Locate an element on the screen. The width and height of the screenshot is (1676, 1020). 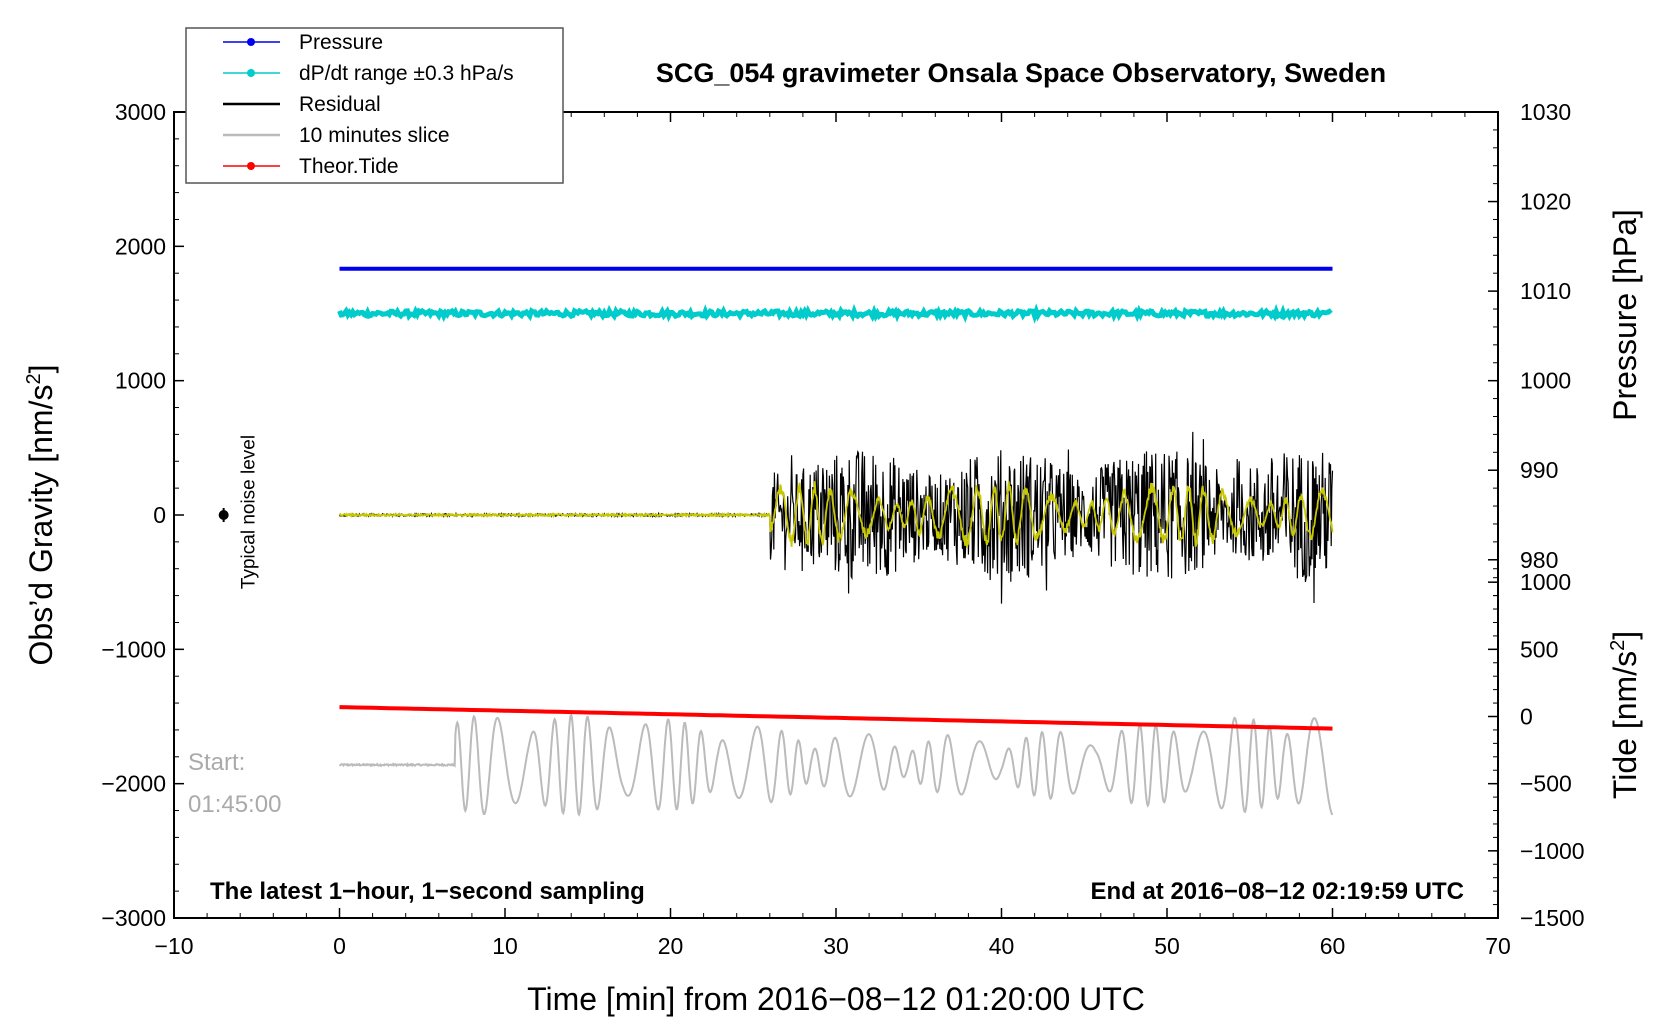
pressure-axis-ticks: 1030 1020 1010 1000 990 980 is located at coordinates (1529, 348).